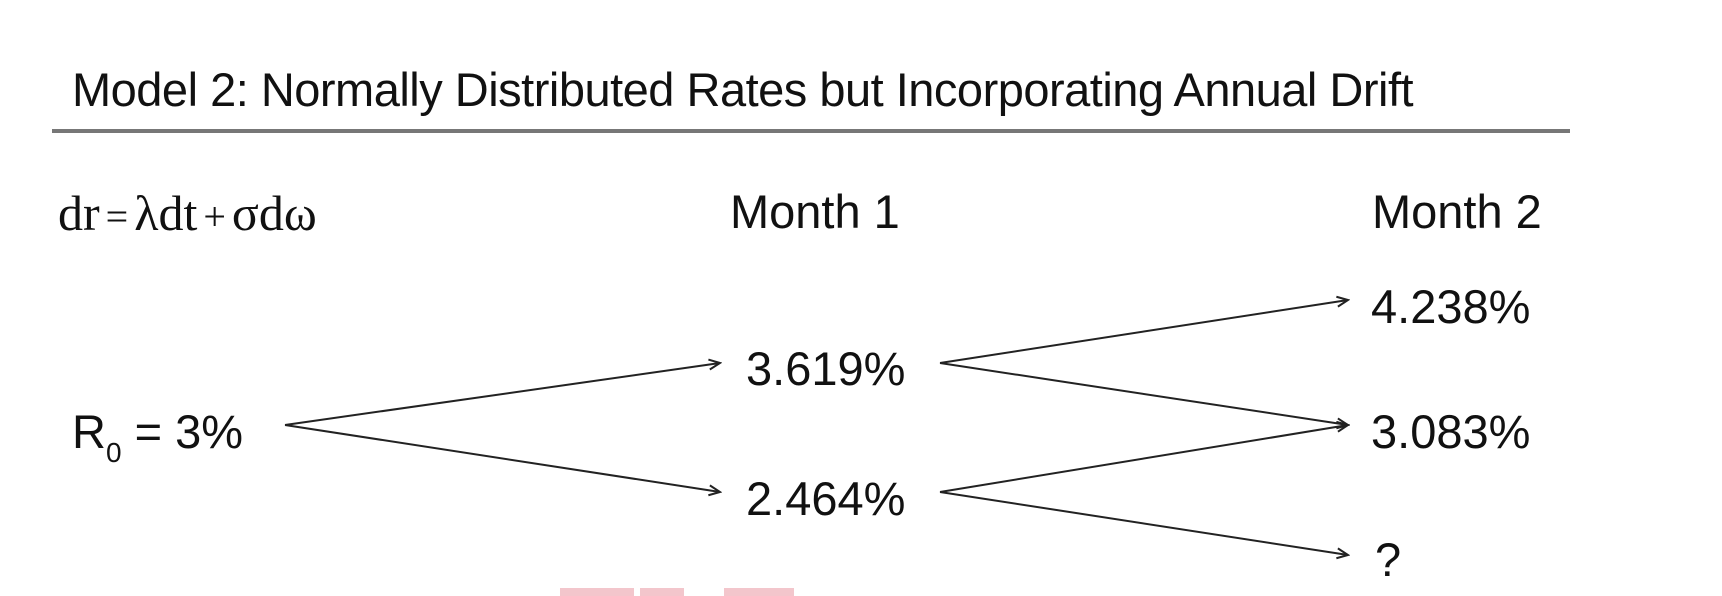 This screenshot has height=596, width=1722. Describe the element at coordinates (1143, 459) in the screenshot. I see `arrow-down-to-mid` at that location.